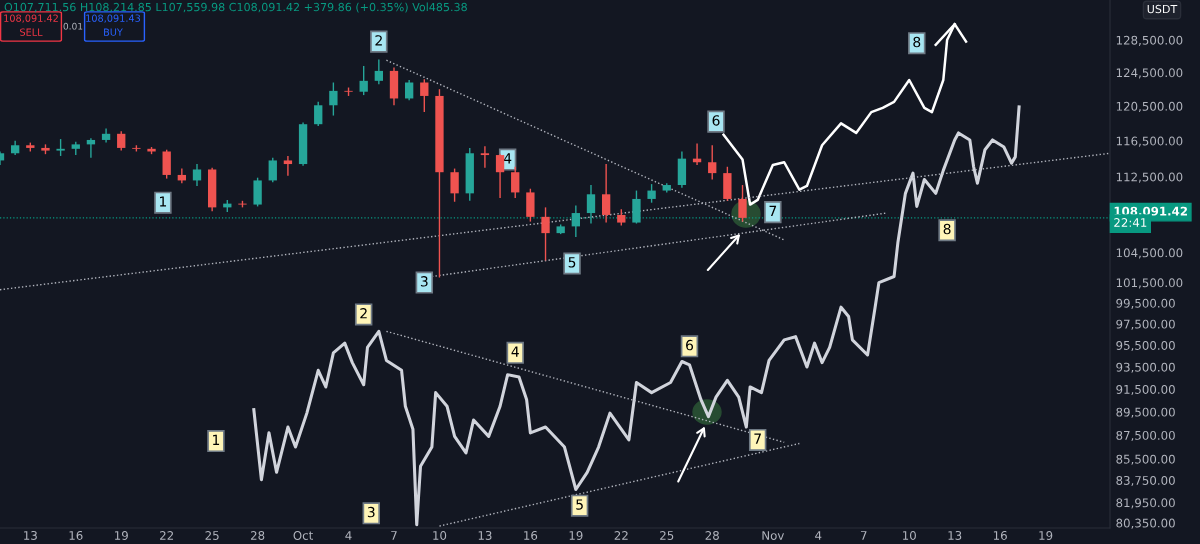 This screenshot has height=544, width=1200. I want to click on y-tick-label: 104,500.00, so click(1149, 253).